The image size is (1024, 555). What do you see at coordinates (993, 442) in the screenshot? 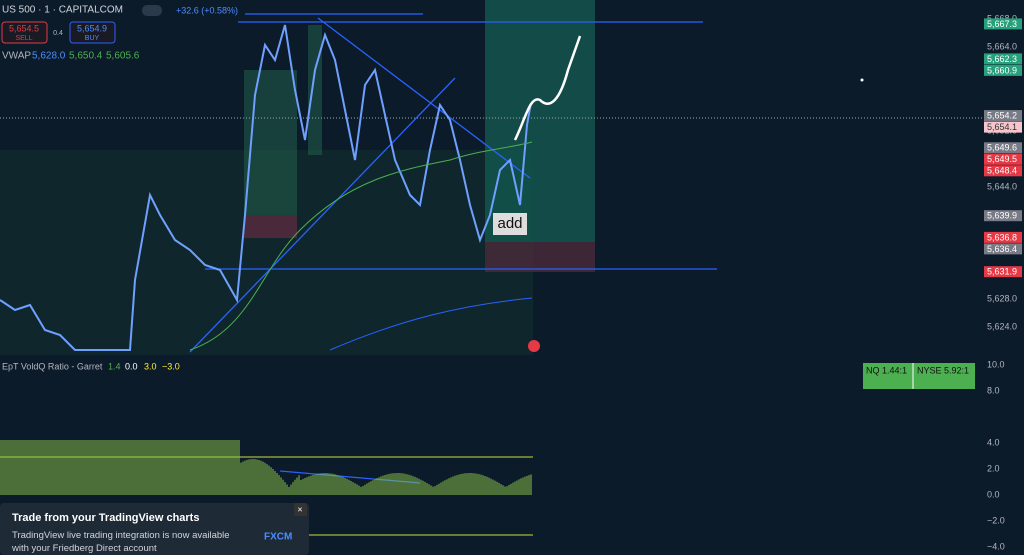
I see `y-tick-label: 4.0` at bounding box center [993, 442].